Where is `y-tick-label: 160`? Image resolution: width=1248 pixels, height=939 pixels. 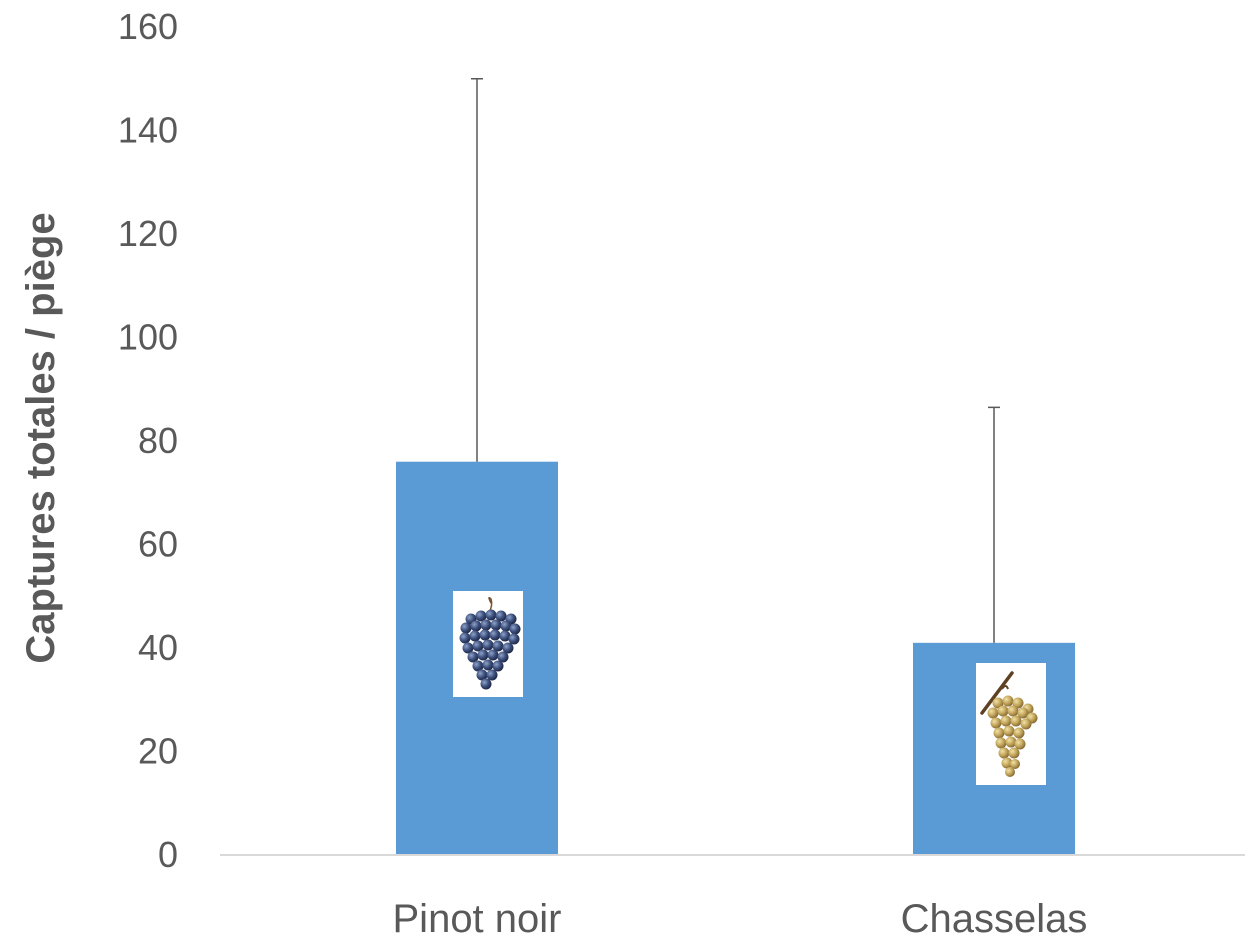 y-tick-label: 160 is located at coordinates (148, 26).